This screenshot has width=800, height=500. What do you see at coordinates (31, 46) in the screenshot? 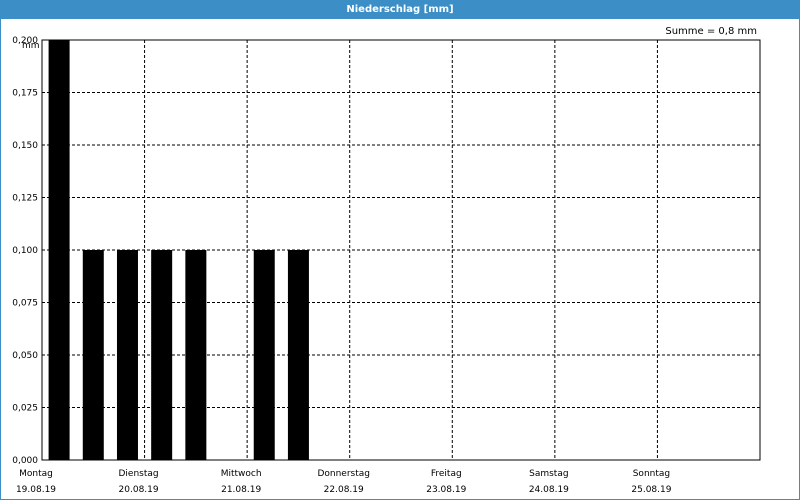
I see `y-axis-label: mm` at bounding box center [31, 46].